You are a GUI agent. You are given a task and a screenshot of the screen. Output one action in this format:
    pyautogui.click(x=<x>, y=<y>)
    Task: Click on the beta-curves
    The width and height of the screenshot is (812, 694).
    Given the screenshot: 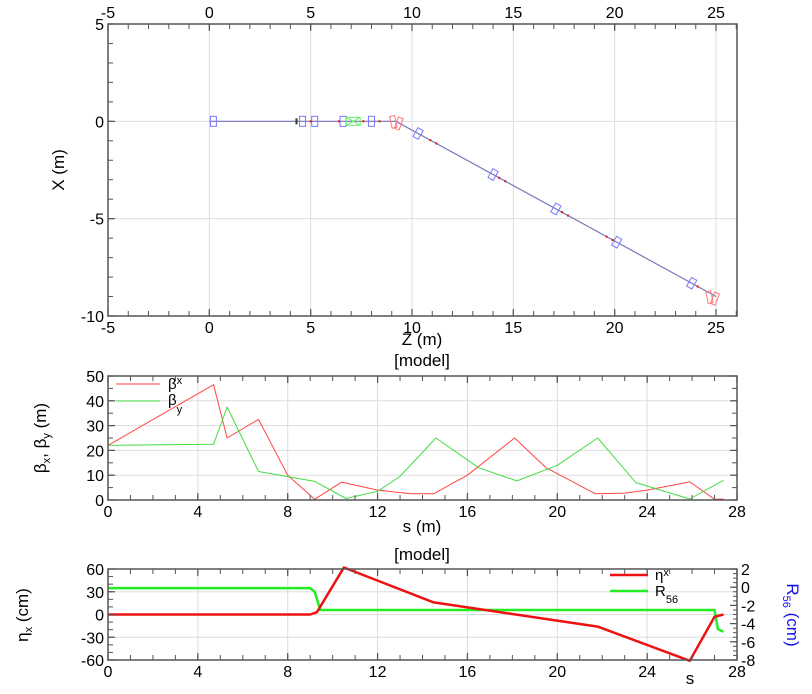 What is the action you would take?
    pyautogui.click(x=415, y=442)
    